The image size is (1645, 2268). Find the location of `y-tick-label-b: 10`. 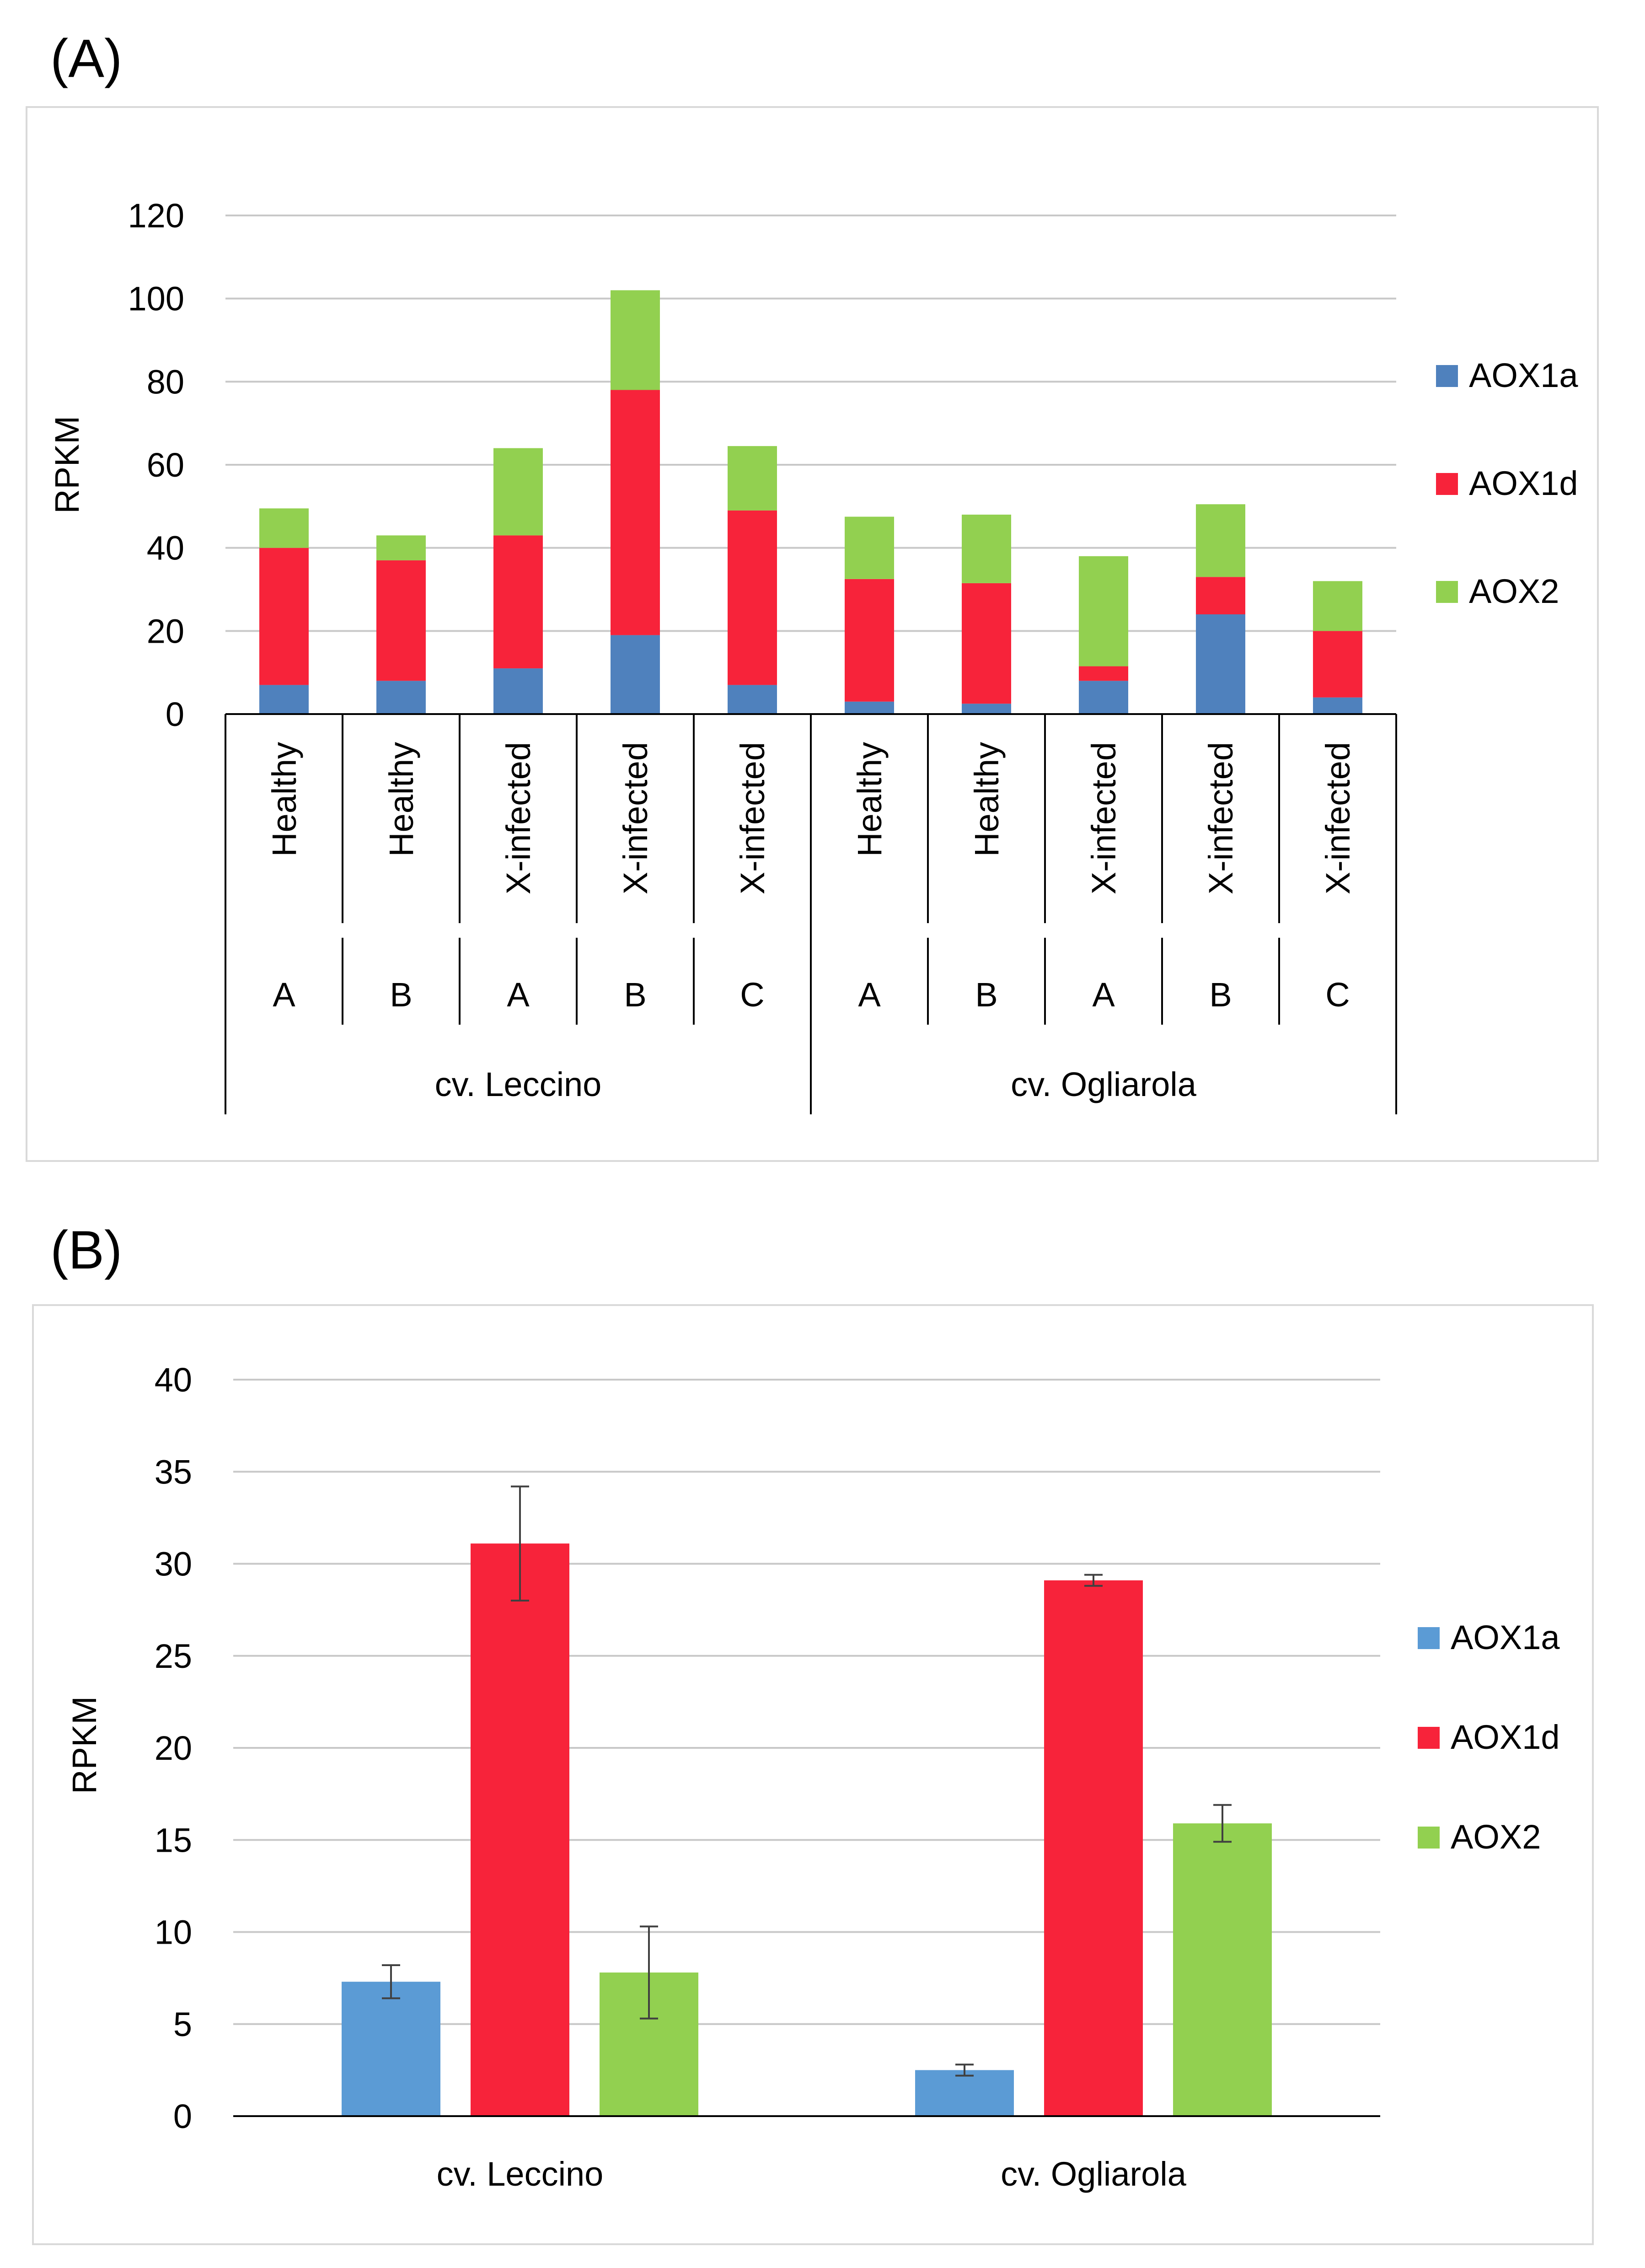

y-tick-label-b: 10 is located at coordinates (173, 1932).